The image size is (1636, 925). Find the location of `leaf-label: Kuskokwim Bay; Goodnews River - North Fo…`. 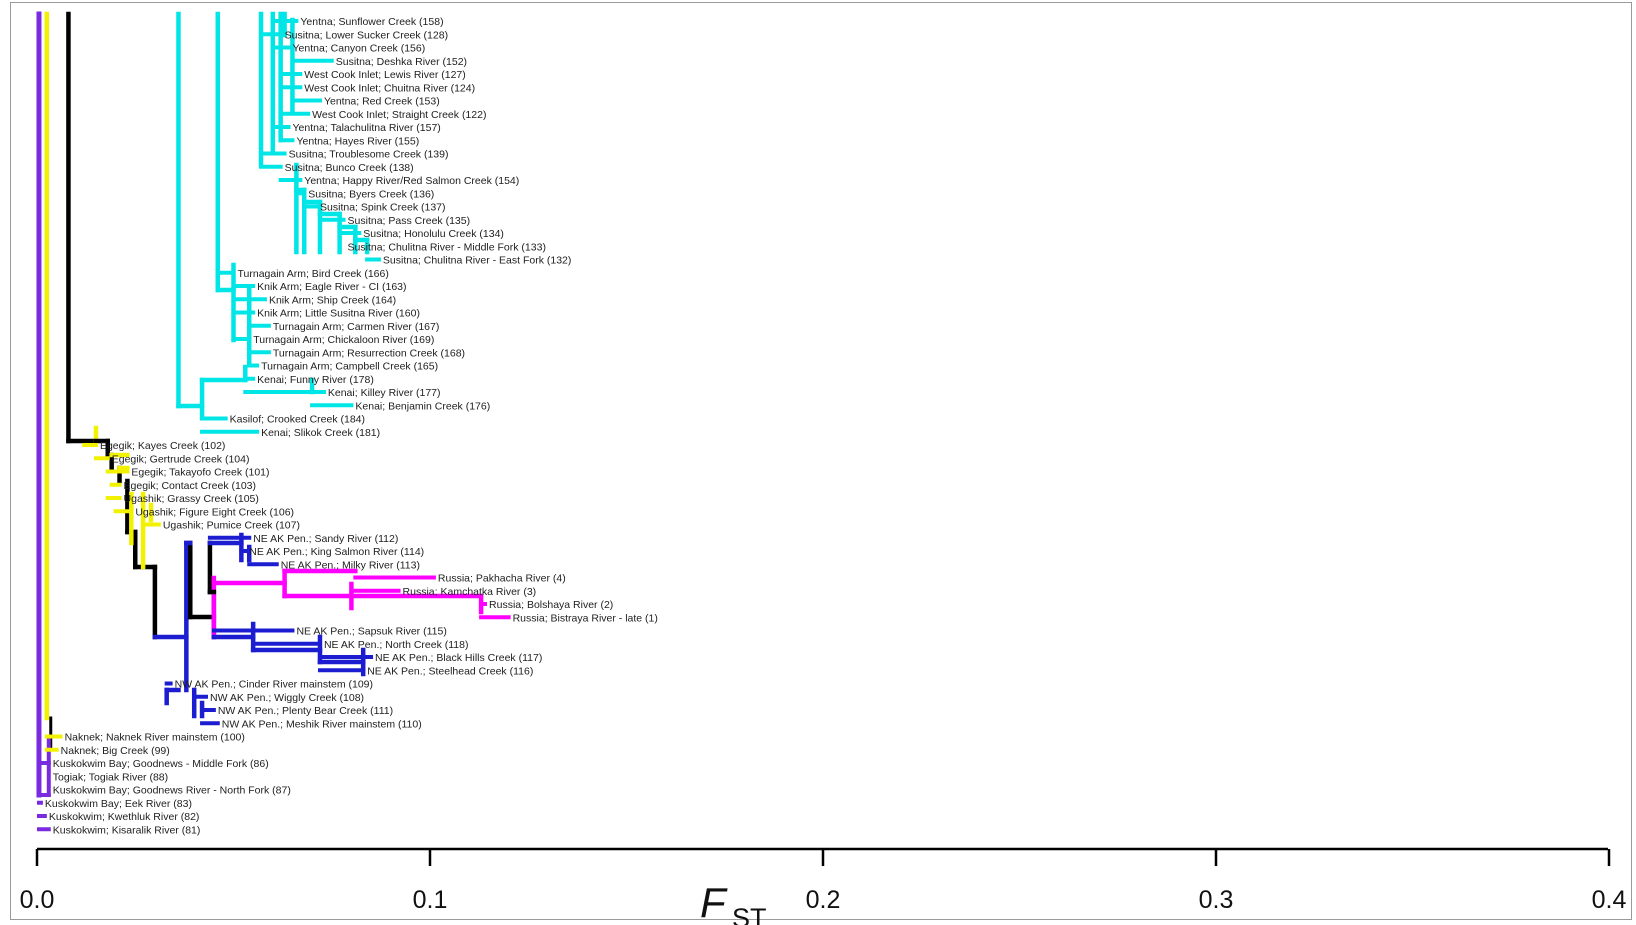

leaf-label: Kuskokwim Bay; Goodnews River - North Fo… is located at coordinates (172, 791).